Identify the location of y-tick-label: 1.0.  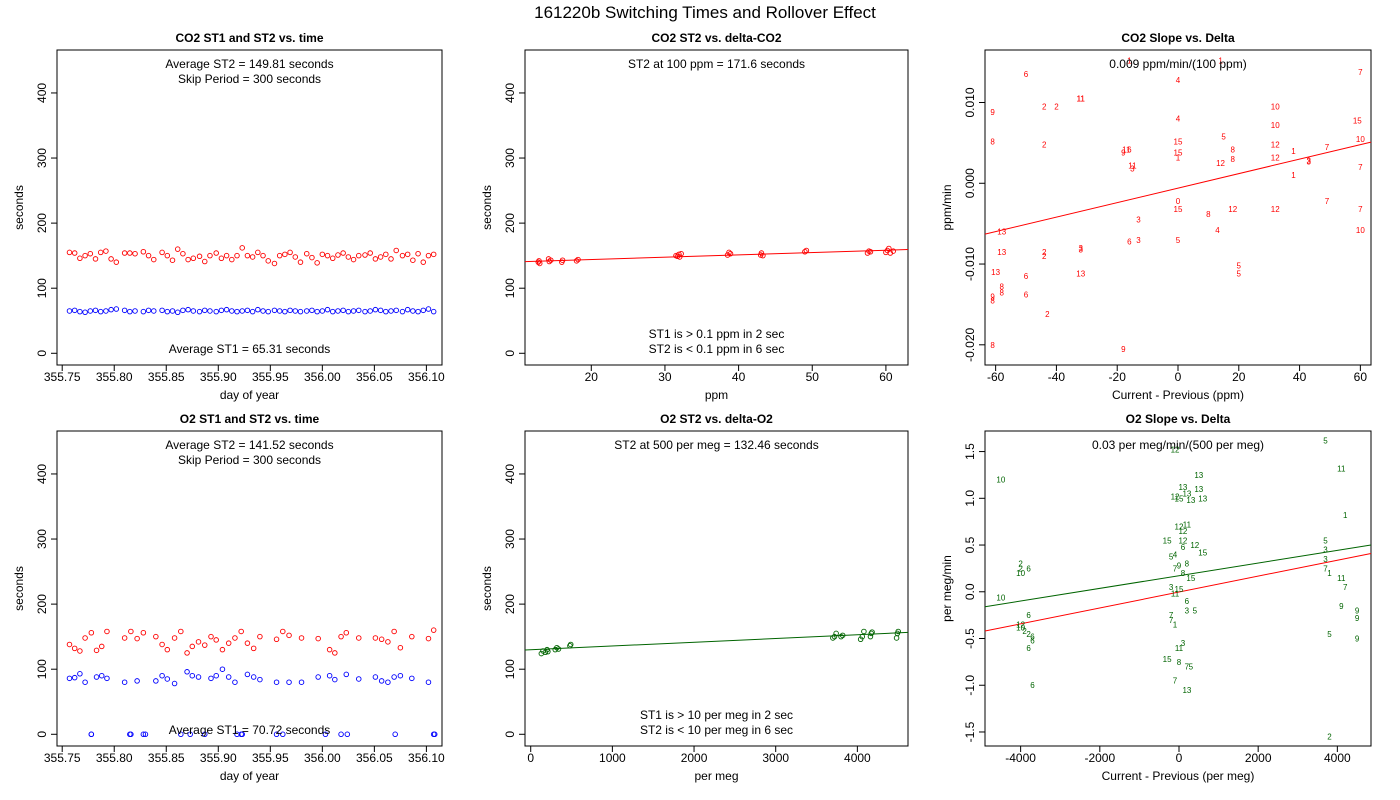
(970, 498).